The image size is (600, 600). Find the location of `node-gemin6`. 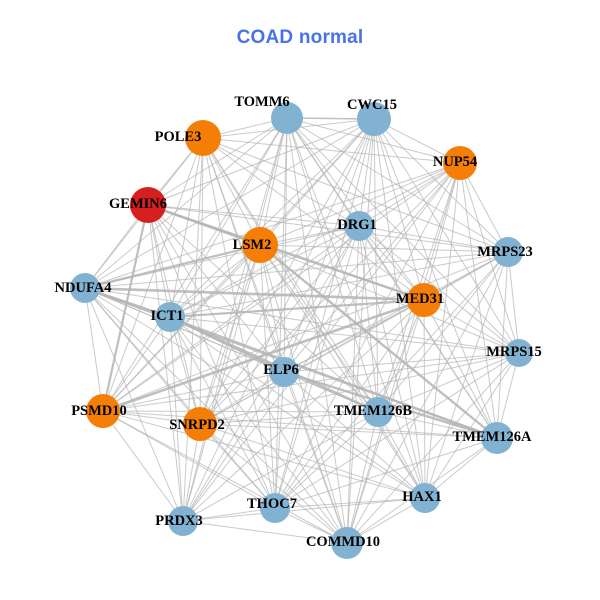

node-gemin6 is located at coordinates (148, 205).